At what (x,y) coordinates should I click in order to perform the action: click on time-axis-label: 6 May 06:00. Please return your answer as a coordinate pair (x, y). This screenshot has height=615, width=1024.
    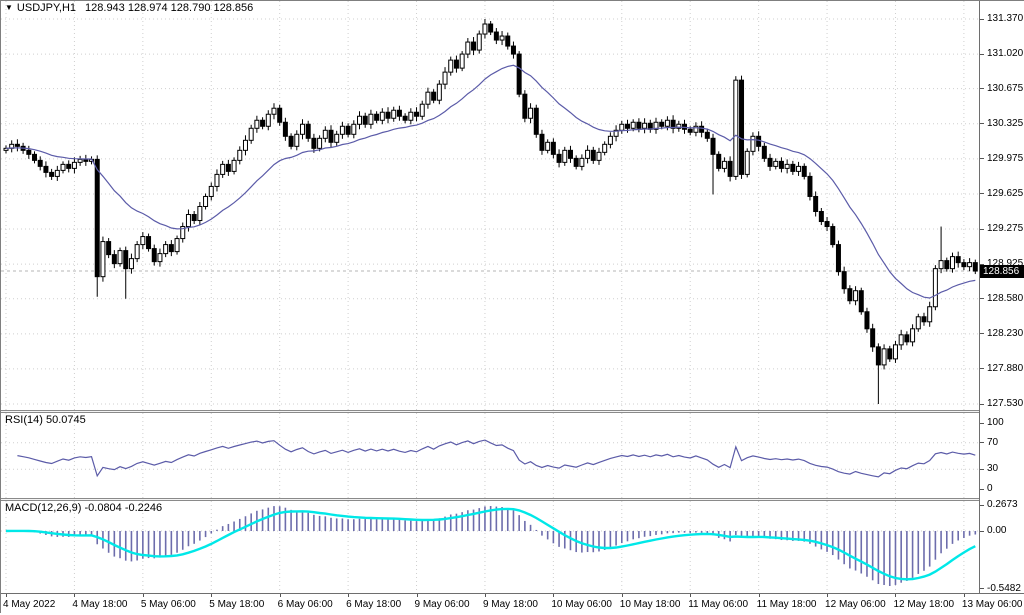
    Looking at the image, I should click on (305, 604).